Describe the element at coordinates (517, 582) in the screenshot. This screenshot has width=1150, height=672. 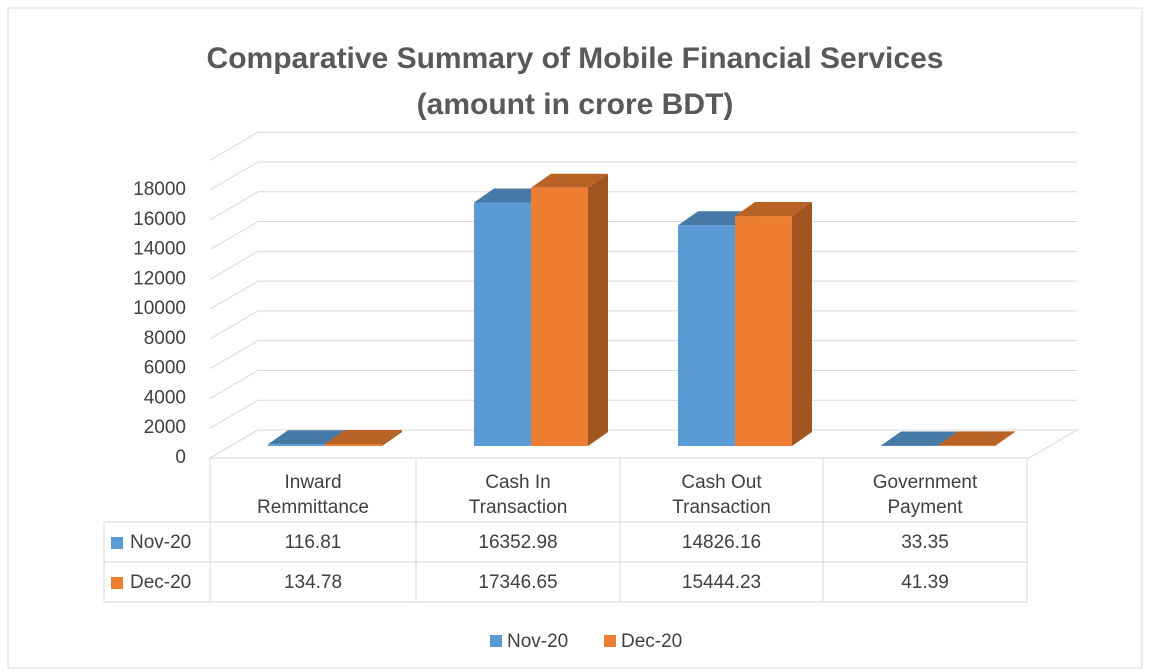
I see `table-cell: 17346.65` at that location.